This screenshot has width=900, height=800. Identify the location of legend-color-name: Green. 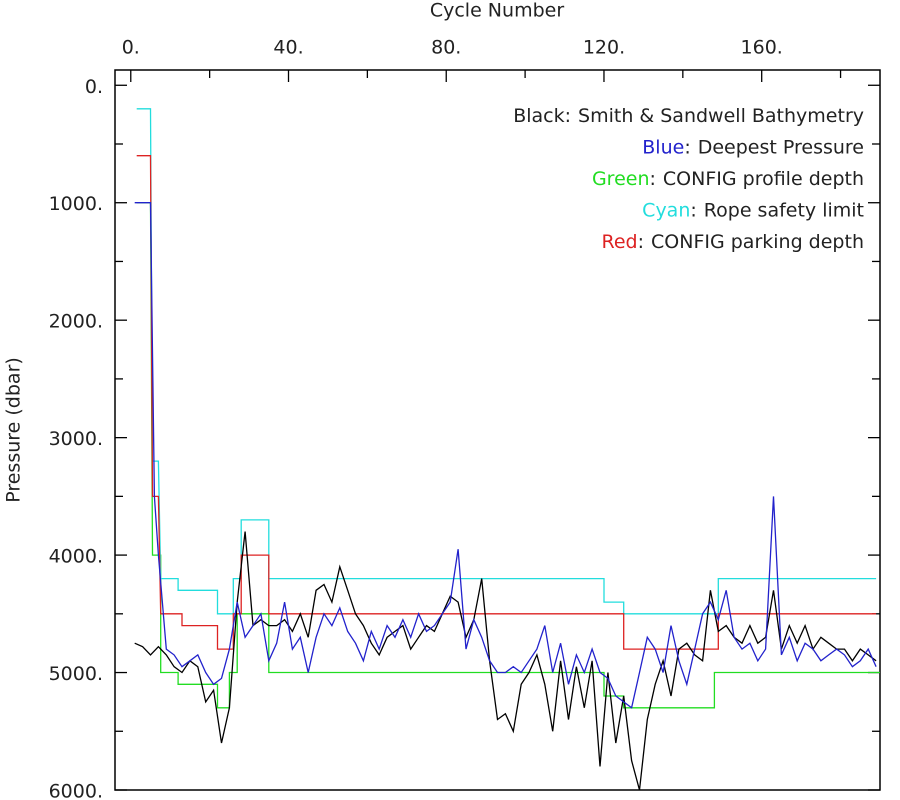
(621, 179).